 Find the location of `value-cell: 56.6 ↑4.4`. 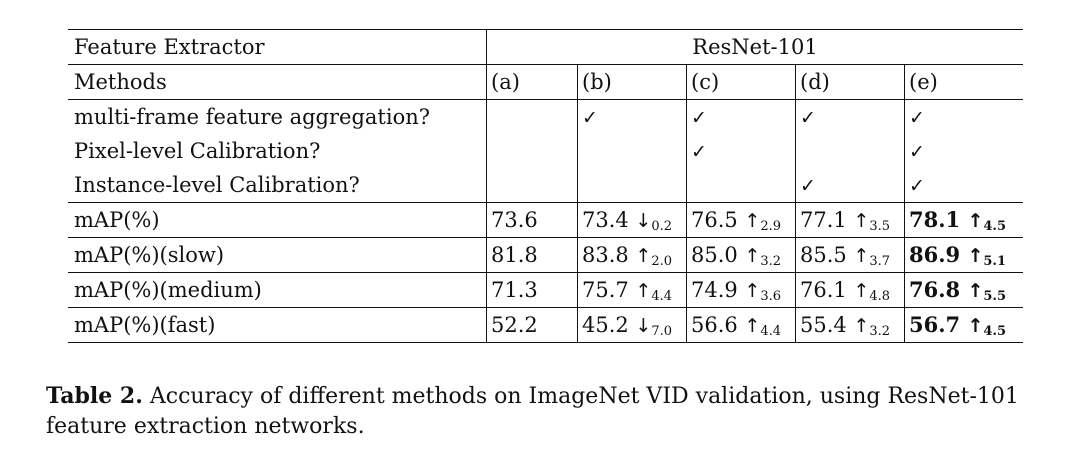

value-cell: 56.6 ↑4.4 is located at coordinates (741, 325).